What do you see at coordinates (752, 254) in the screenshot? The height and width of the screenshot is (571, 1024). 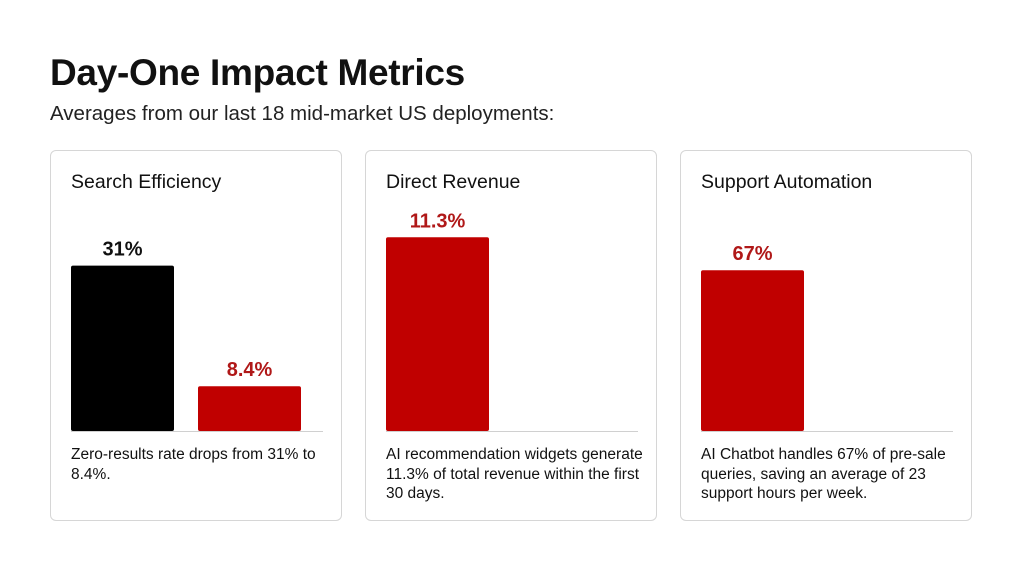 I see `bar-value-label: 67%` at bounding box center [752, 254].